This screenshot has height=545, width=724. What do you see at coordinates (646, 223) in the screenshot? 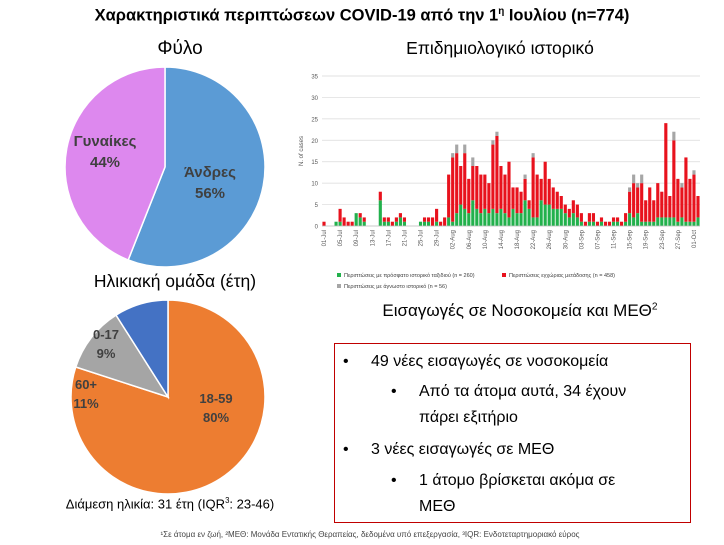
I see `epi-bar-s0-d80` at bounding box center [646, 223].